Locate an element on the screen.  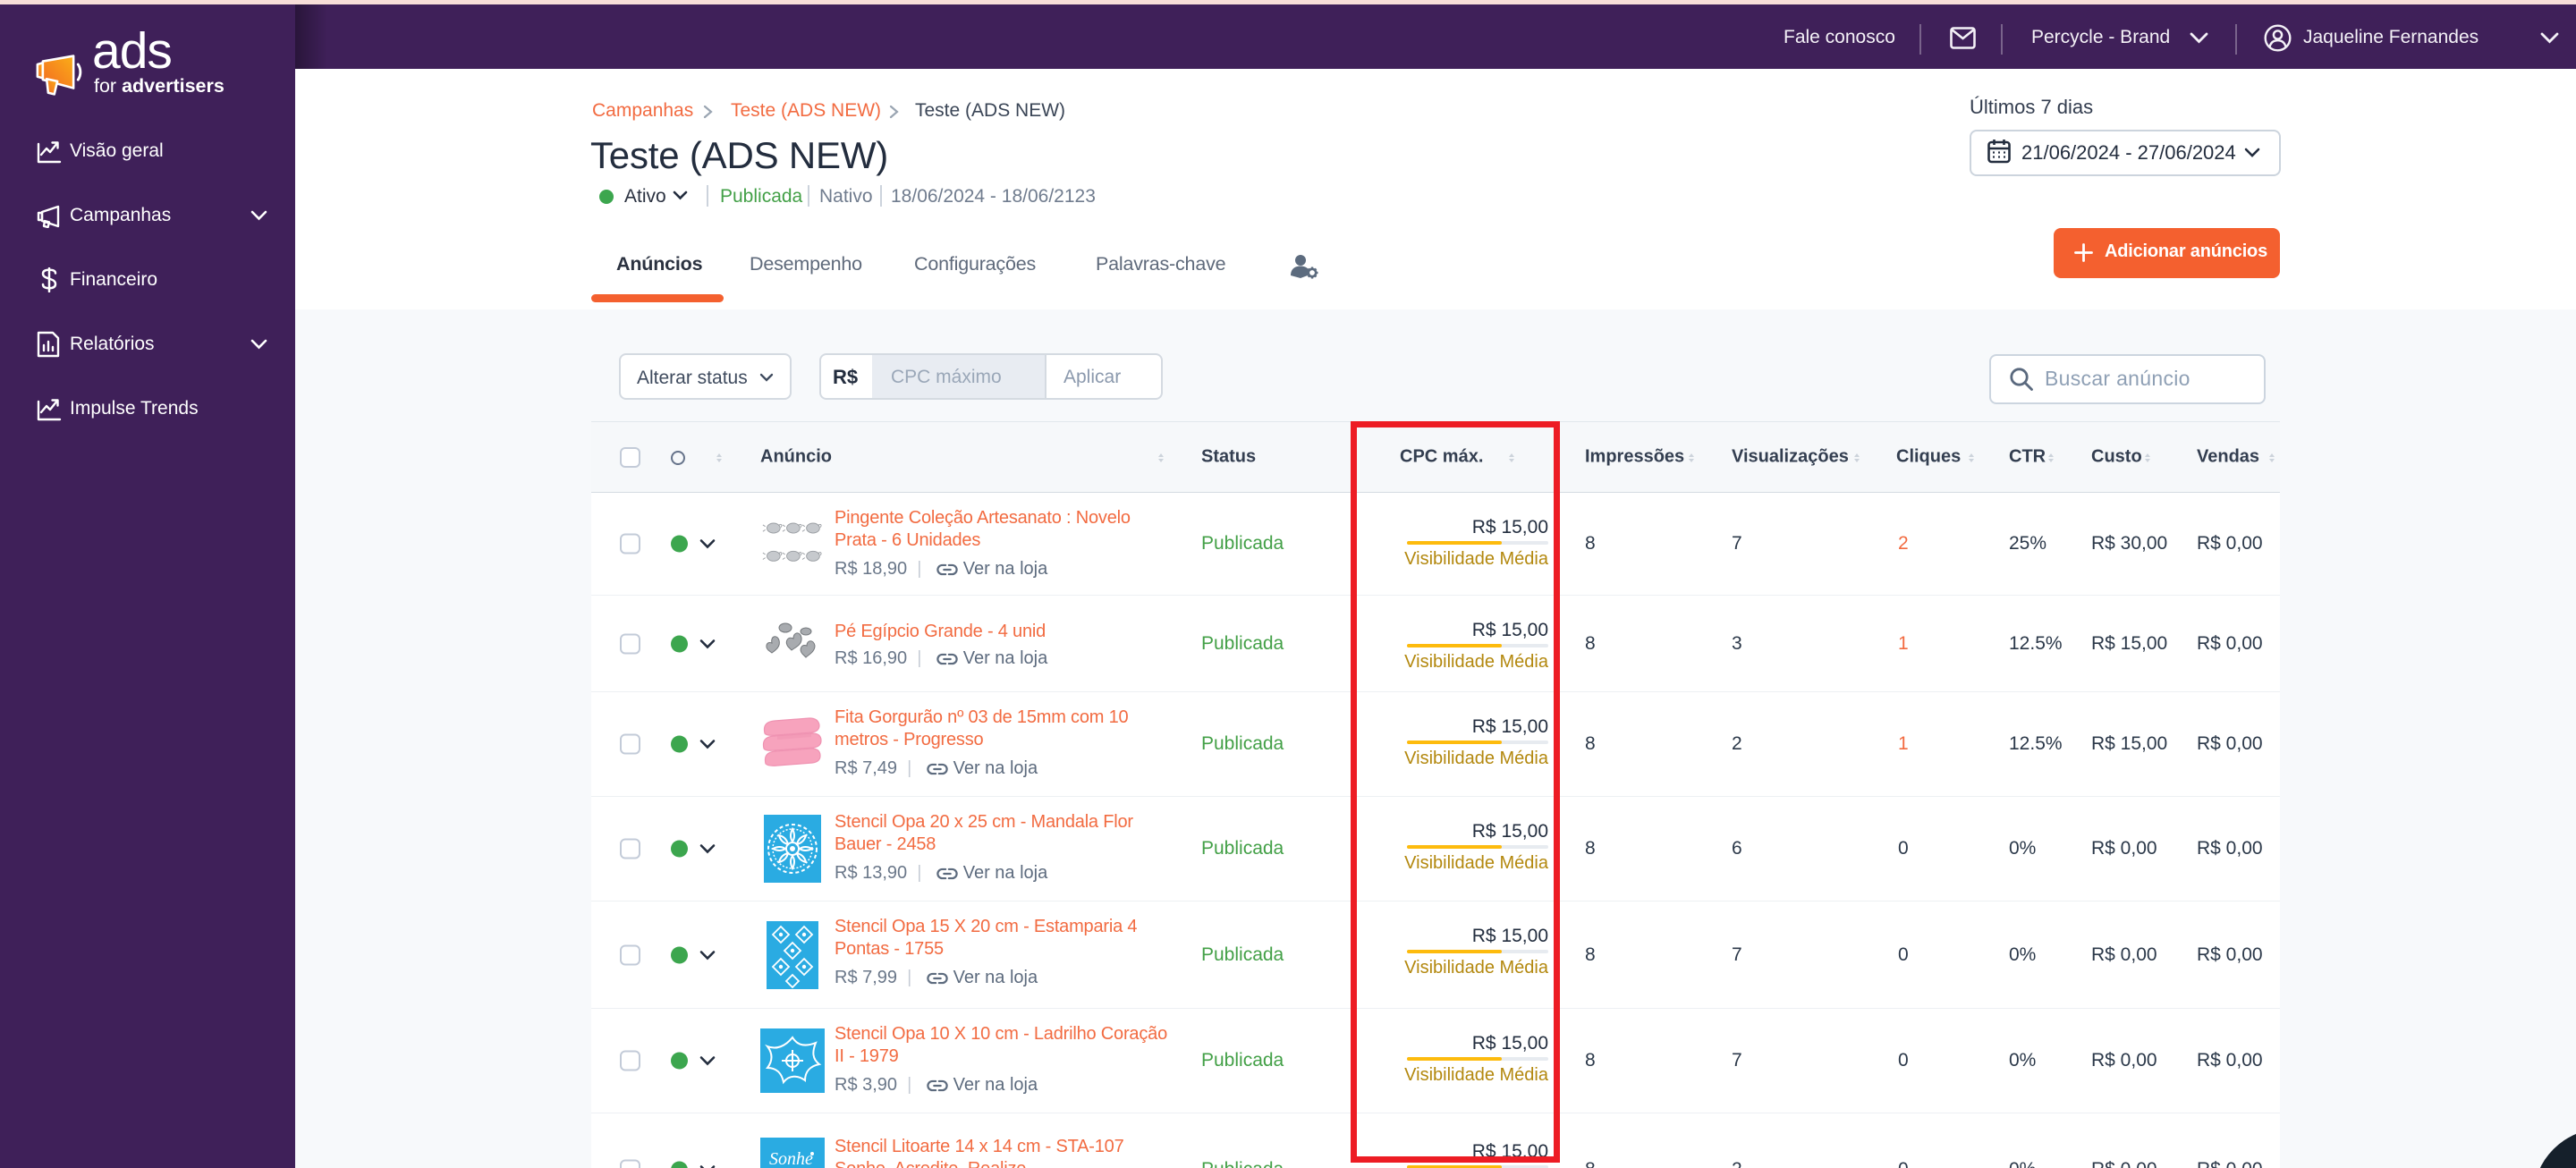
svg-text: Sonhe is located at coordinates (791, 1158).